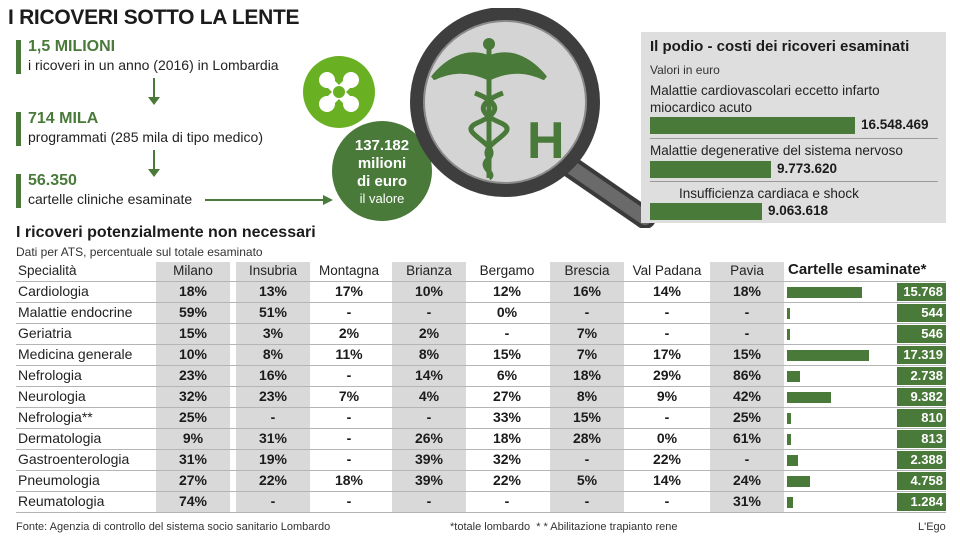 This screenshot has width=960, height=544. Describe the element at coordinates (921, 355) in the screenshot. I see `cartelle-value: 17.319` at that location.